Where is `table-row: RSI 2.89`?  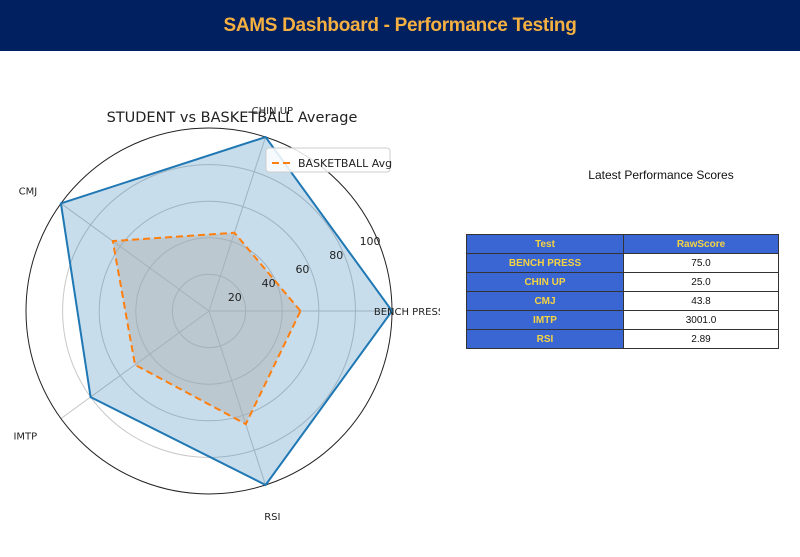 table-row: RSI 2.89 is located at coordinates (622, 339).